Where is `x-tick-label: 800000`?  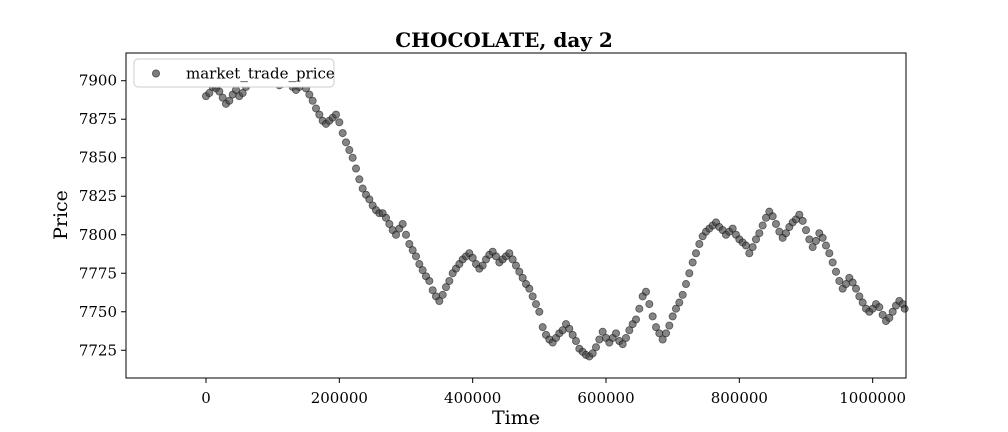
x-tick-label: 800000 is located at coordinates (739, 398).